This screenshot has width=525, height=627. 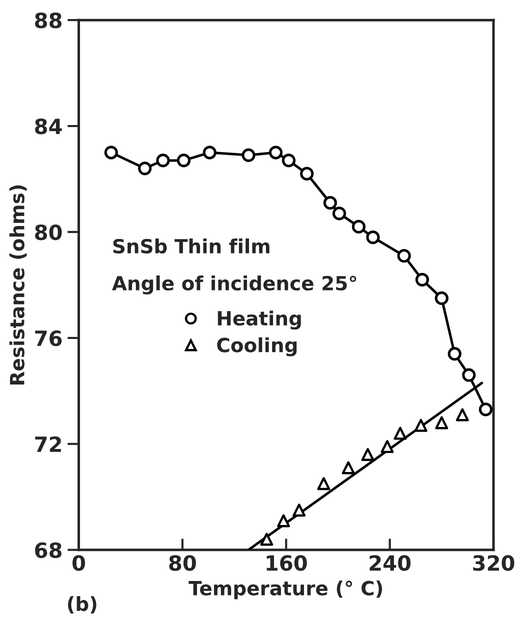 I want to click on x-tick-label: 320, so click(x=493, y=563).